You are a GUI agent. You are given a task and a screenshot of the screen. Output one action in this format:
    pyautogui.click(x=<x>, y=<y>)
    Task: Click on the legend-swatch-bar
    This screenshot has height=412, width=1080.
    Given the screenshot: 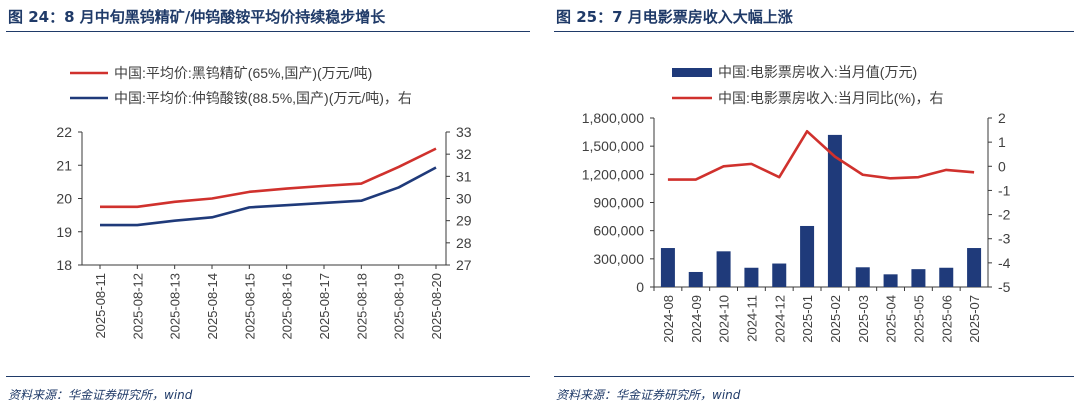 What is the action you would take?
    pyautogui.click(x=692, y=72)
    